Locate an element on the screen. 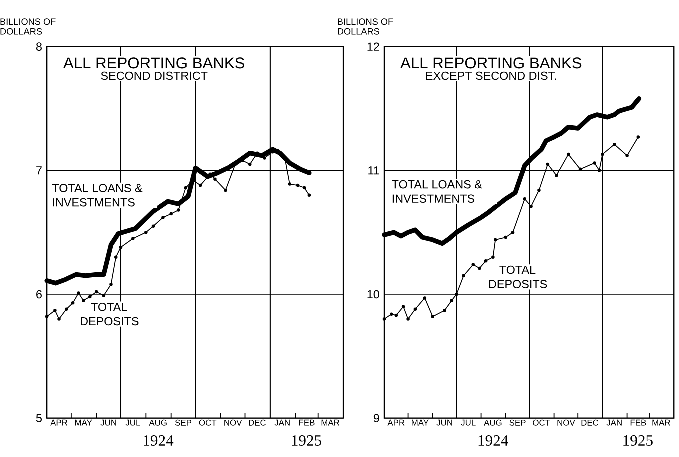 The width and height of the screenshot is (679, 457). y-tick-label: 12 is located at coordinates (374, 46).